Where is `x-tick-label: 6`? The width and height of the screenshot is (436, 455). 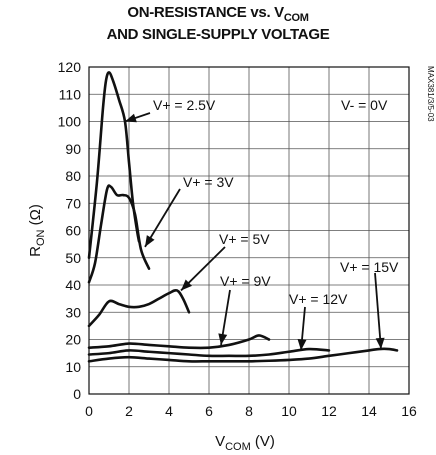 x-tick-label: 6 is located at coordinates (209, 411).